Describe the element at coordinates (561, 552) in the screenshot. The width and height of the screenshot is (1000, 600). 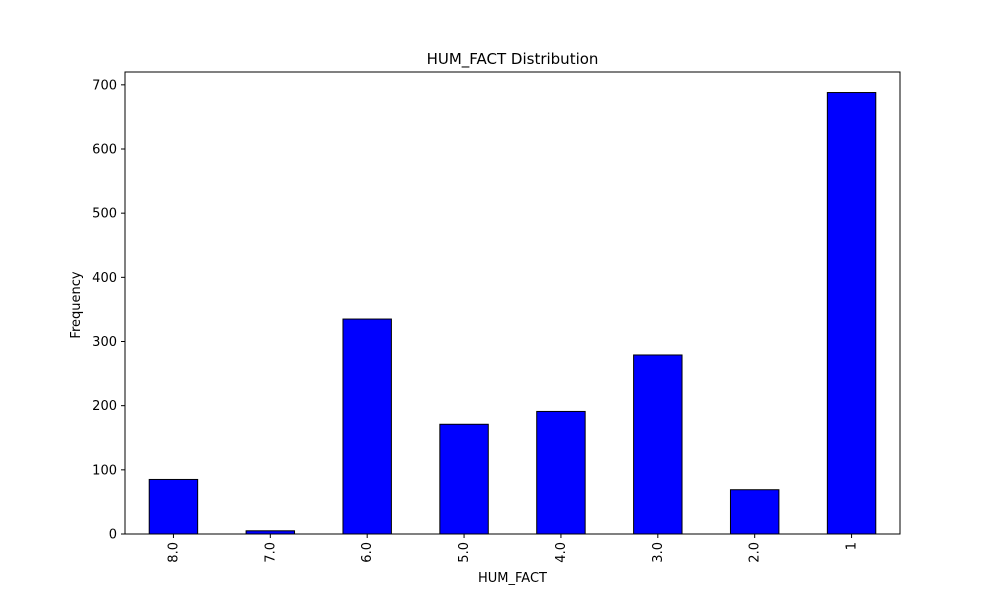
I see `x-tick-label: 4.0` at that location.